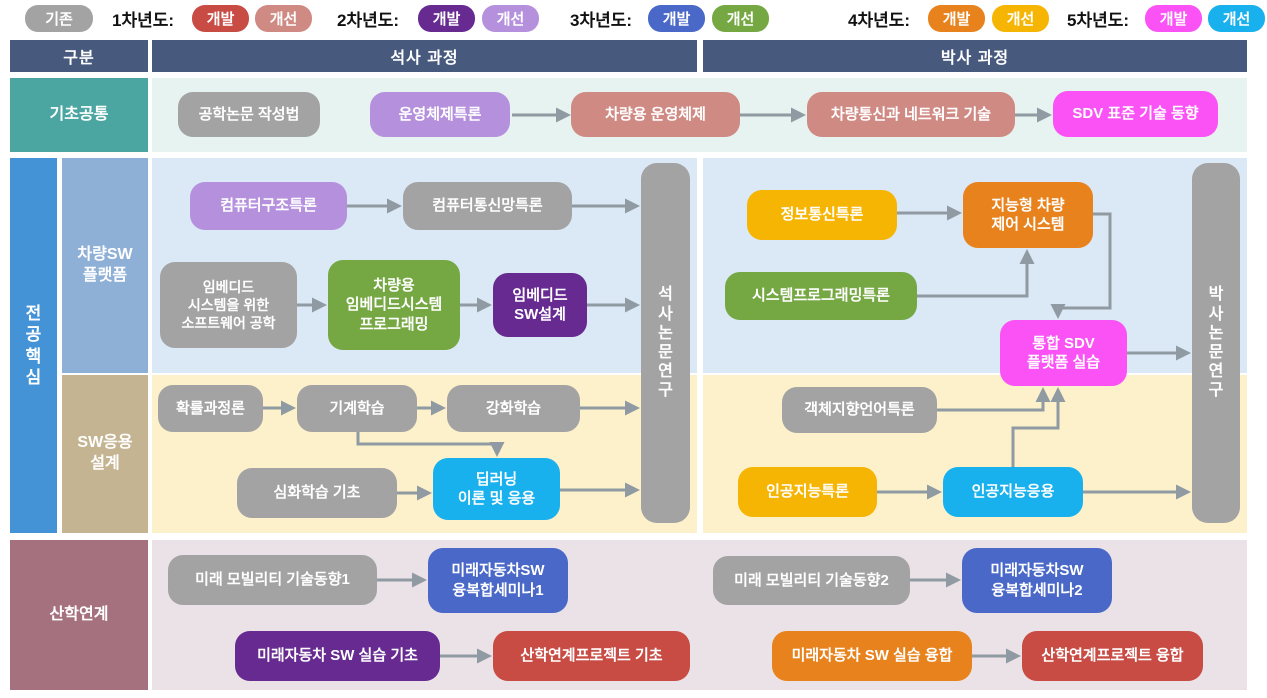  Describe the element at coordinates (591, 656) in the screenshot. I see `course-i4: 산학연계프로젝트 기초` at that location.